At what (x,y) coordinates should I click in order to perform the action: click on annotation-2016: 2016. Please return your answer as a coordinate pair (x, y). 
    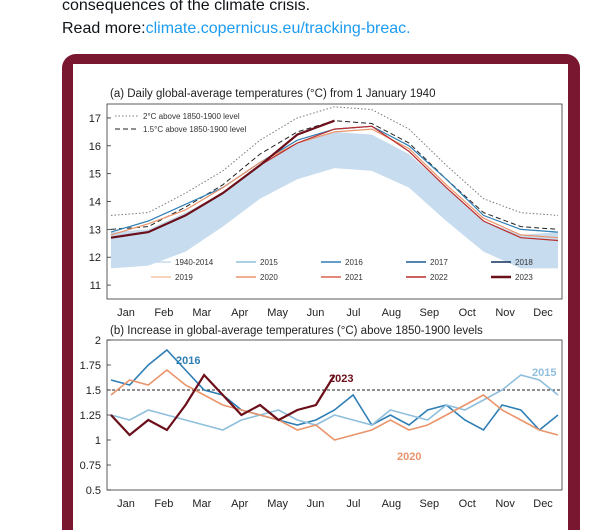
    Looking at the image, I should click on (188, 361).